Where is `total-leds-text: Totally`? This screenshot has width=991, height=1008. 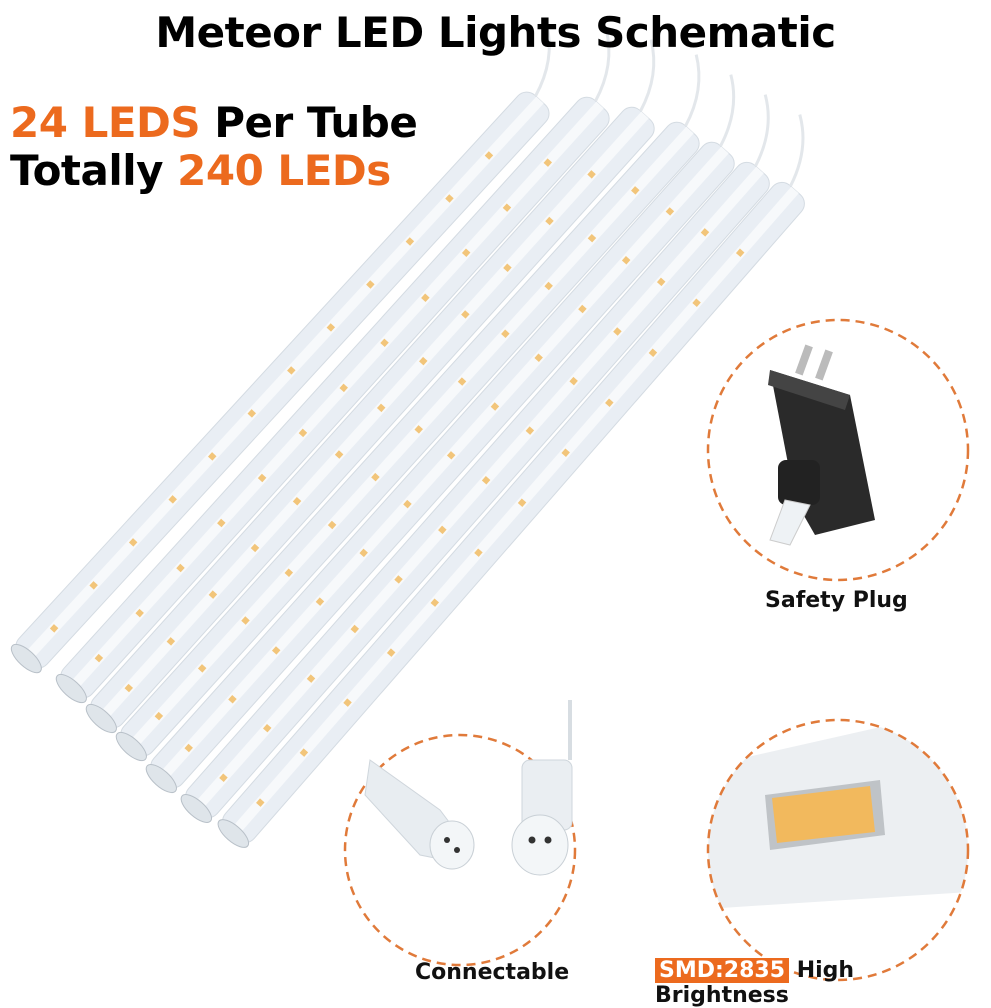
total-leds-text: Totally is located at coordinates (87, 170).